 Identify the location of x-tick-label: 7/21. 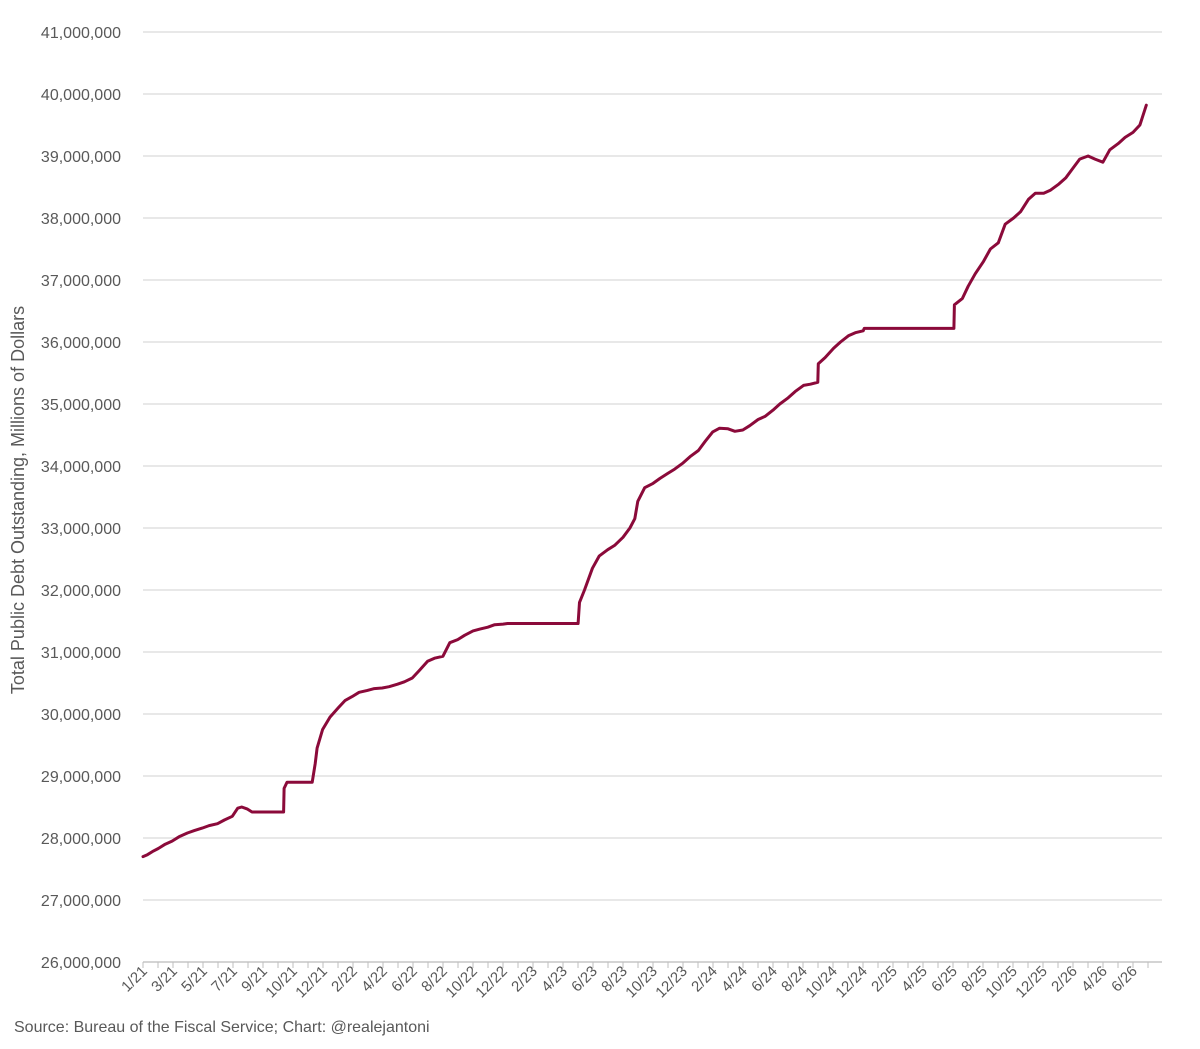
(224, 979).